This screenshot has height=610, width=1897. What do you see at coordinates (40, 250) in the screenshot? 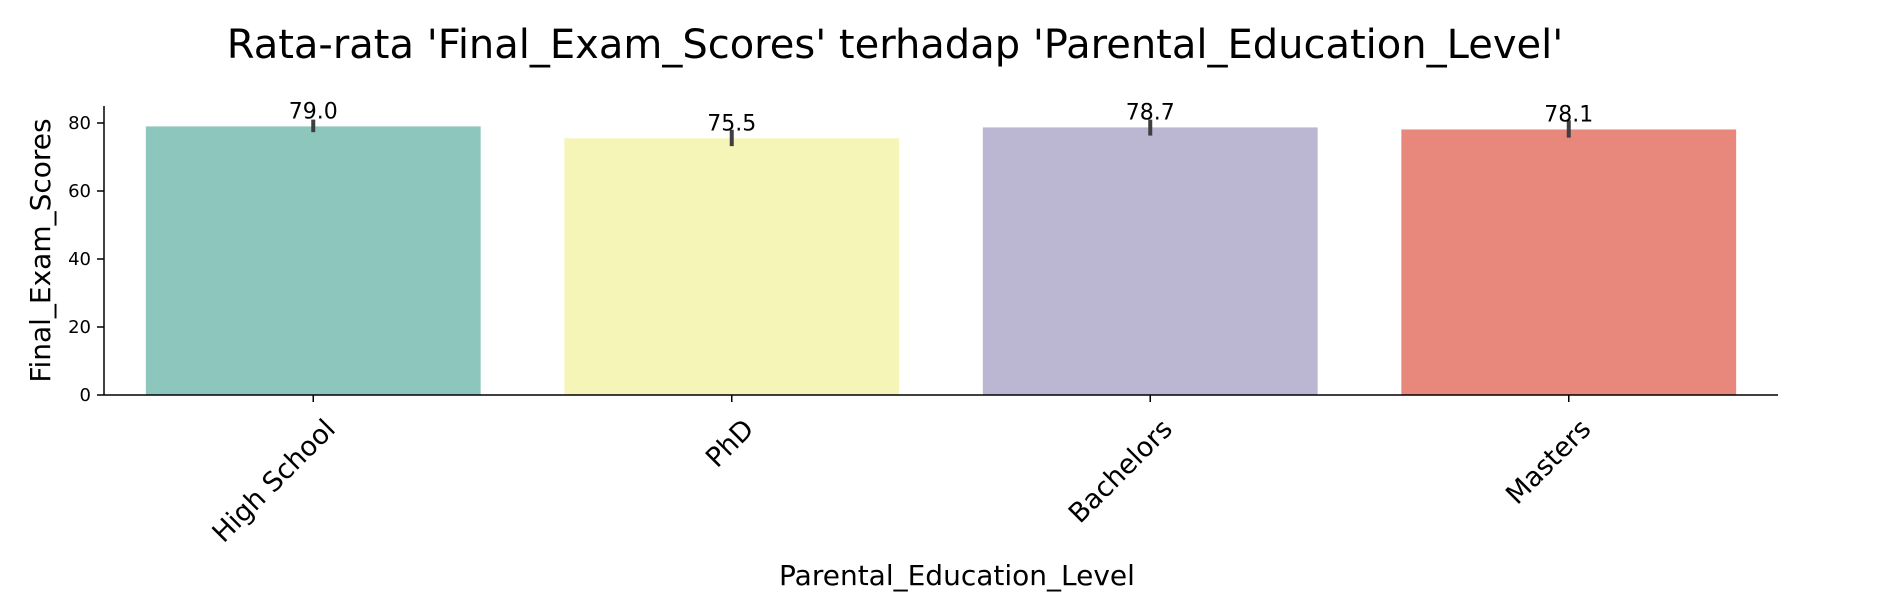
I see `y-axis-label: Final_Exam_Scores` at bounding box center [40, 250].